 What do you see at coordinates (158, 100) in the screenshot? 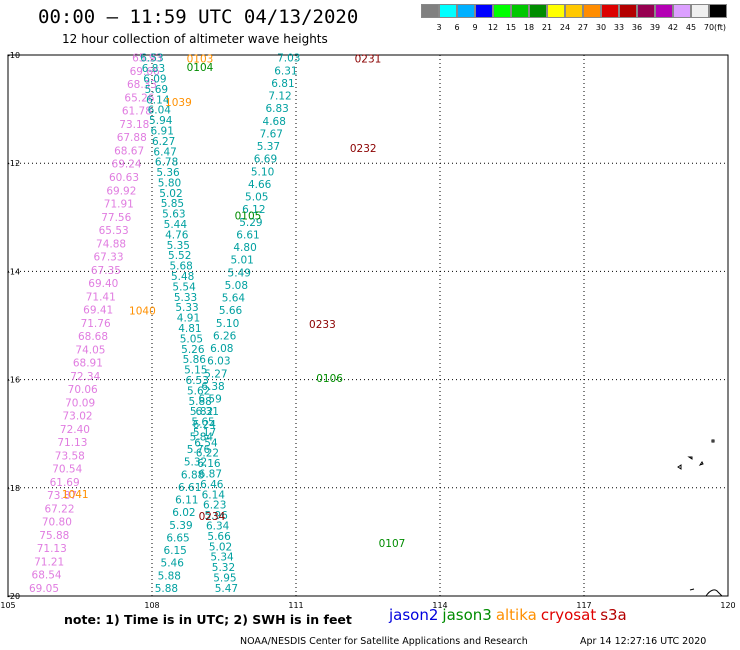
I see `swh-observation: 6.14` at bounding box center [158, 100].